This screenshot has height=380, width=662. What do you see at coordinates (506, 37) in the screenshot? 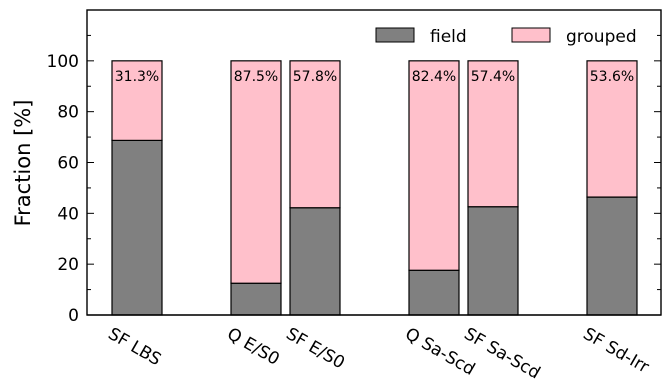
I see `legend: field grouped` at bounding box center [506, 37].